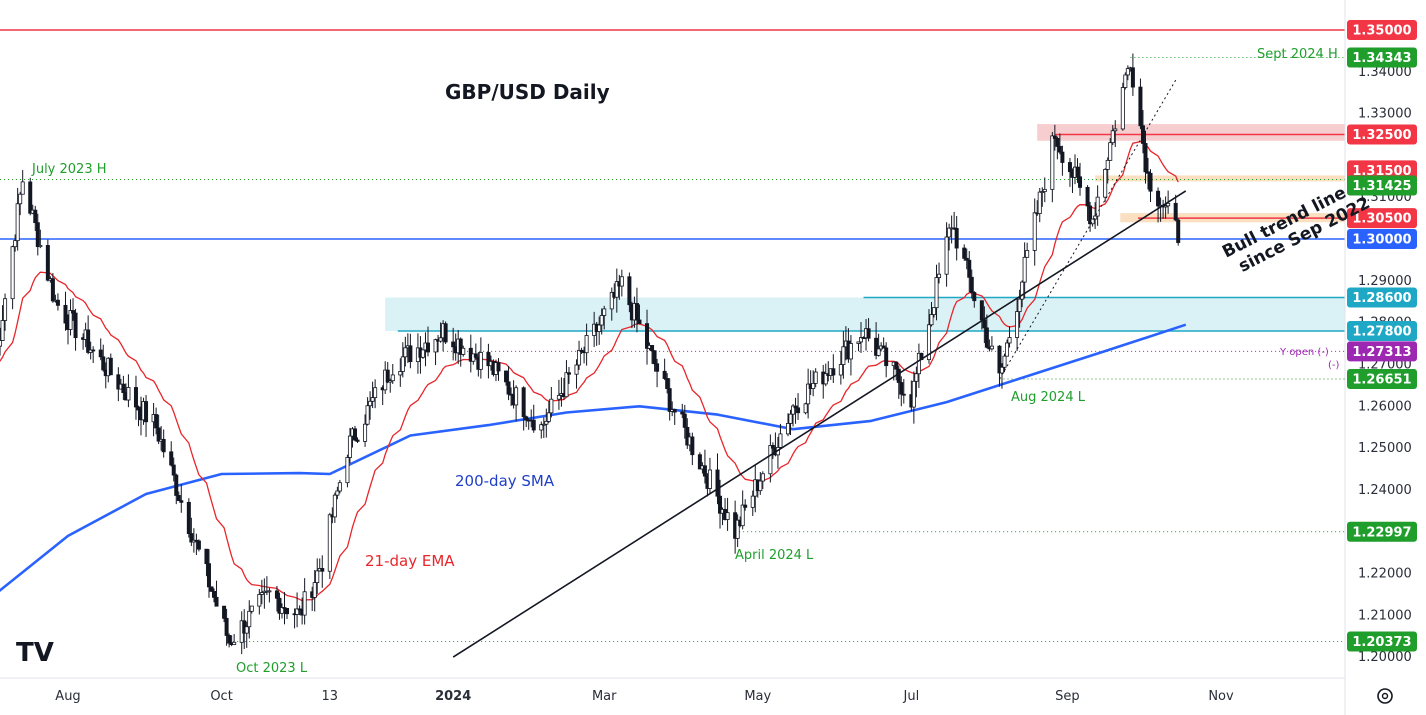 This screenshot has width=1426, height=715. Describe the element at coordinates (1381, 171) in the screenshot. I see `price-badge-label: 1.31500` at that location.